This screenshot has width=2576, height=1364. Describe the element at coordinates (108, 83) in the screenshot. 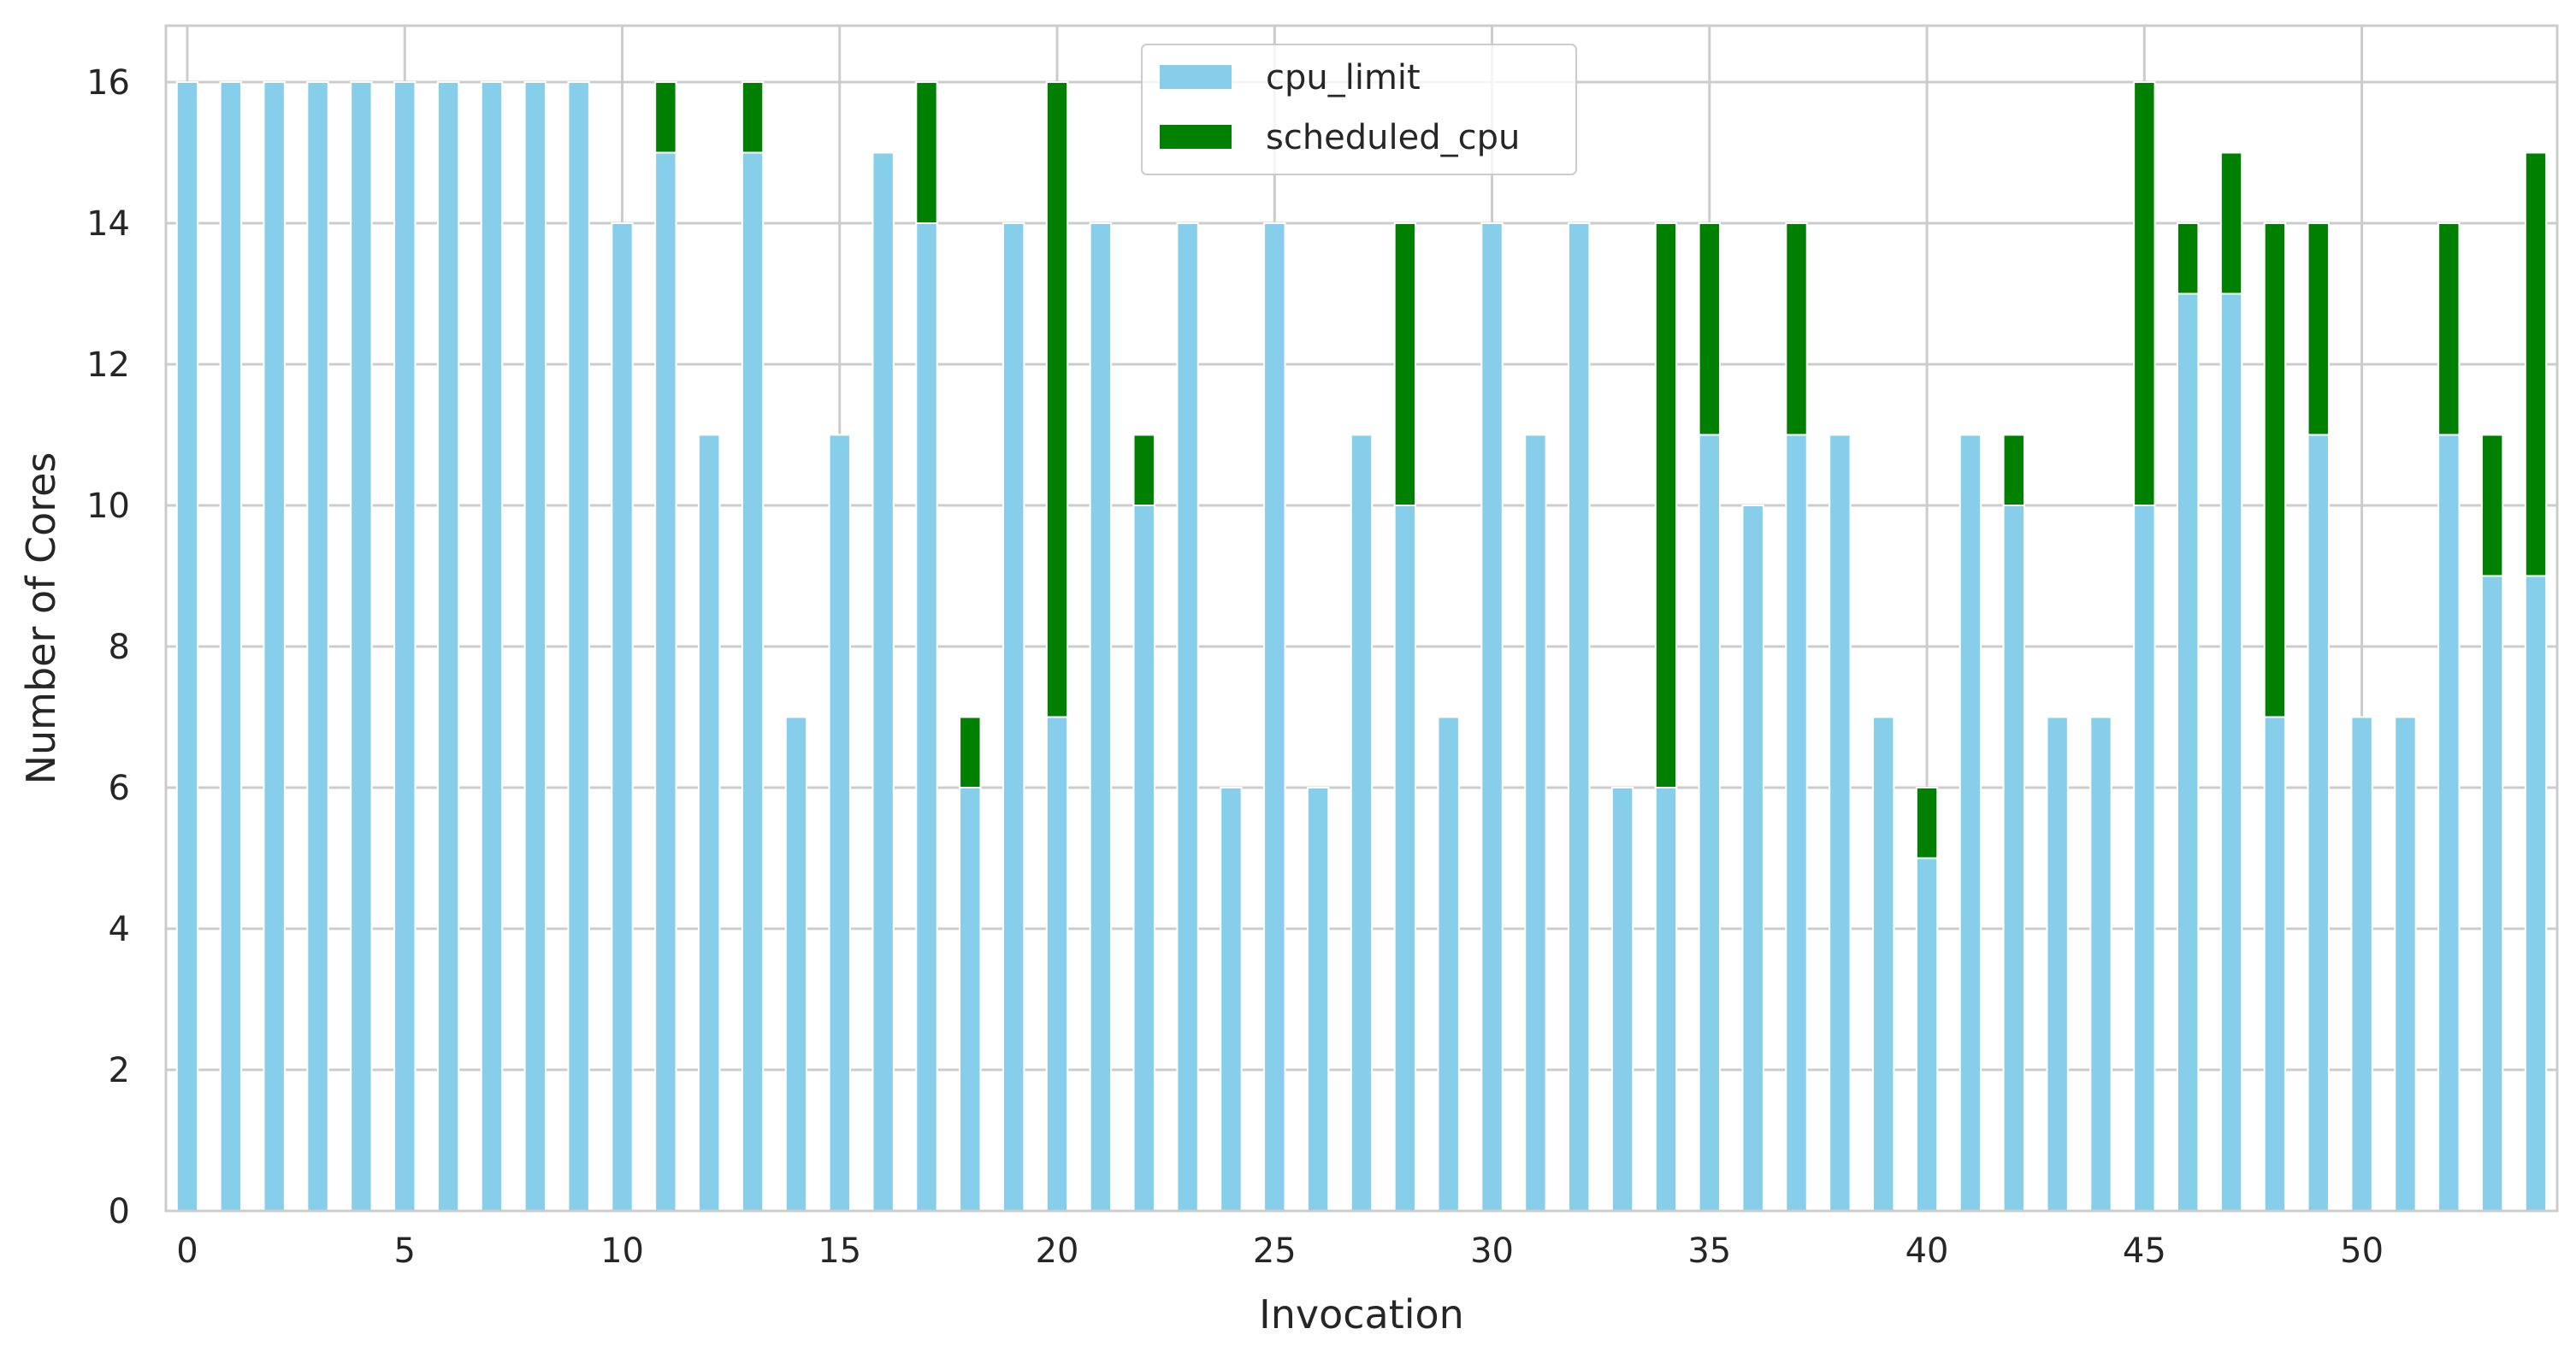

I see `y-tick-label: 16` at that location.